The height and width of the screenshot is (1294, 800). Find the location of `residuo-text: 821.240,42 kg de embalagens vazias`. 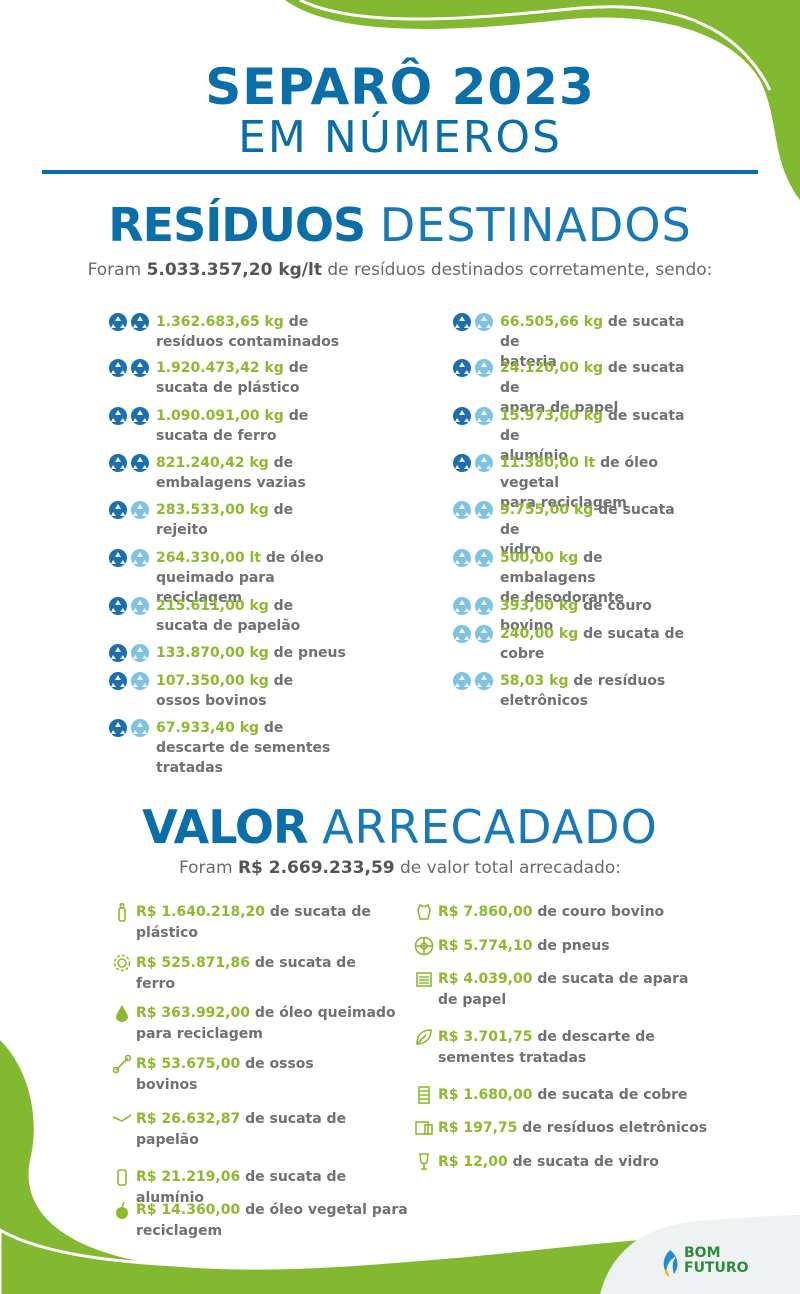

residuo-text: 821.240,42 kg de embalagens vazias is located at coordinates (231, 473).